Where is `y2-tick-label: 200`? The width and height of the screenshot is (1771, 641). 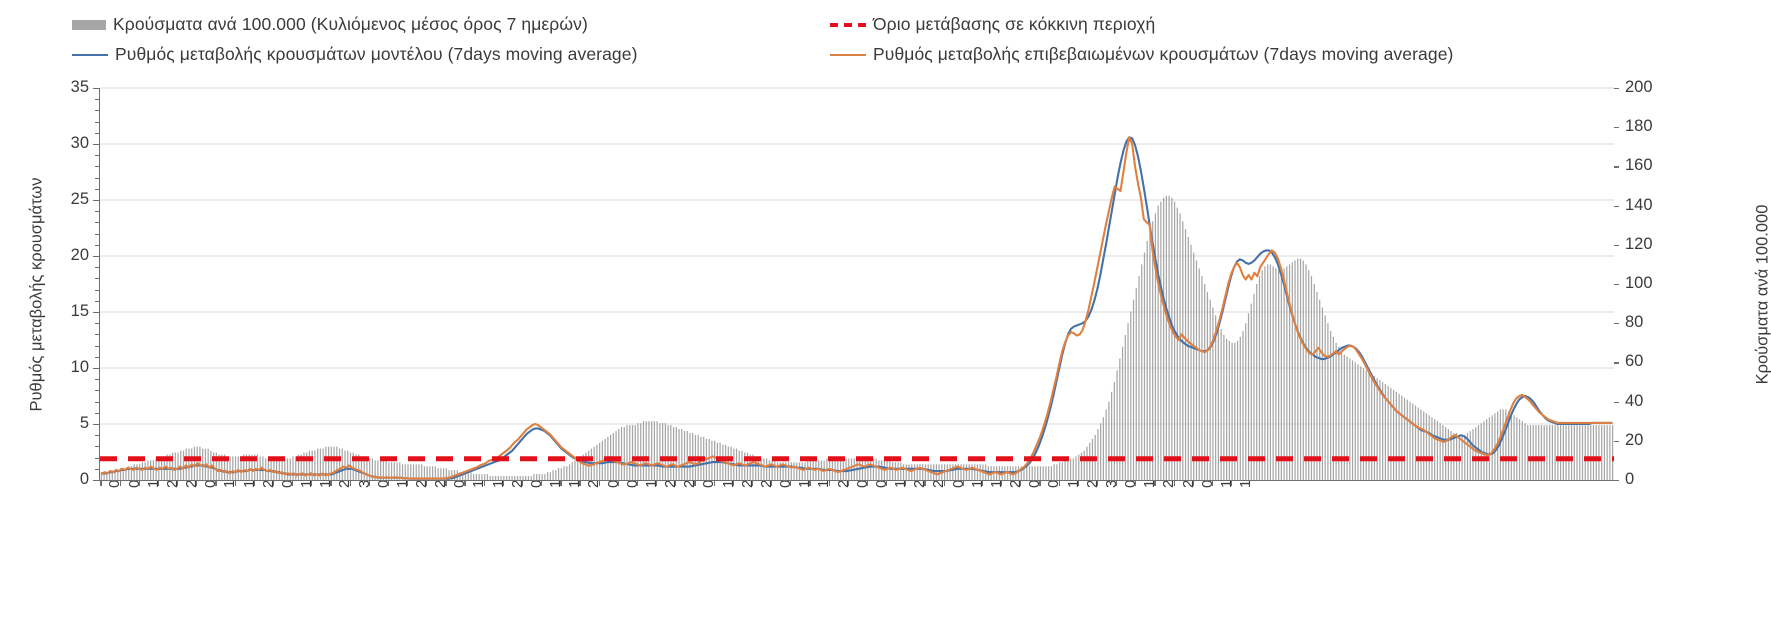
y2-tick-label: 200 is located at coordinates (1639, 87).